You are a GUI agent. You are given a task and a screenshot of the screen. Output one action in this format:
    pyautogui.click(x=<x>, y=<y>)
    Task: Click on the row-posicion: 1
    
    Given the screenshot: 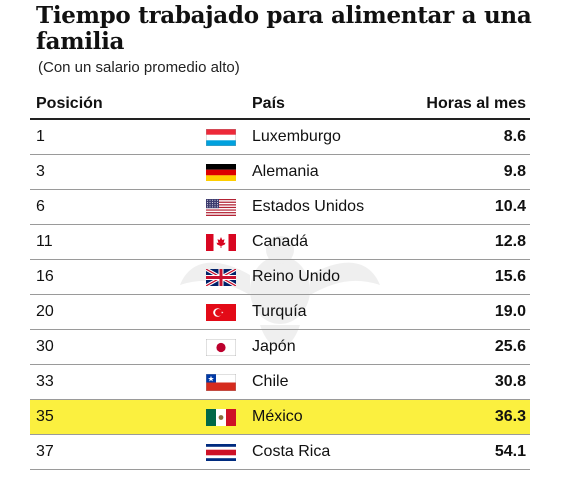 What is the action you would take?
    pyautogui.click(x=40, y=136)
    